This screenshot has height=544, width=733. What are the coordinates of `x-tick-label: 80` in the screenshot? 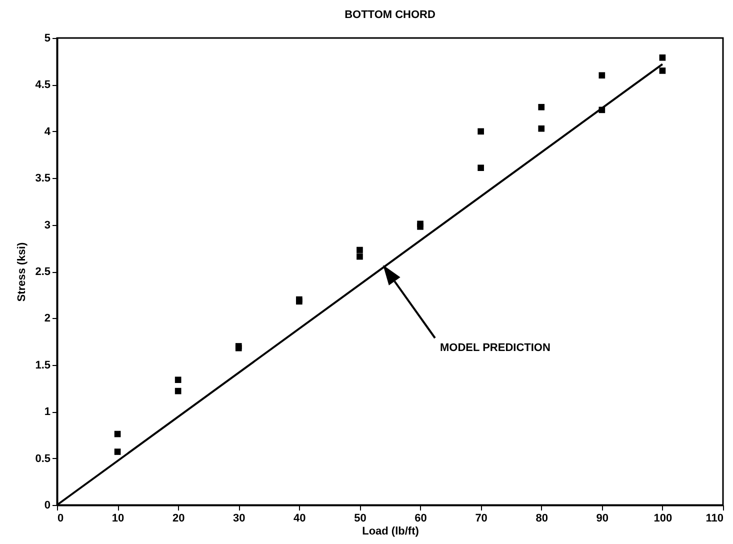 It's located at (542, 518).